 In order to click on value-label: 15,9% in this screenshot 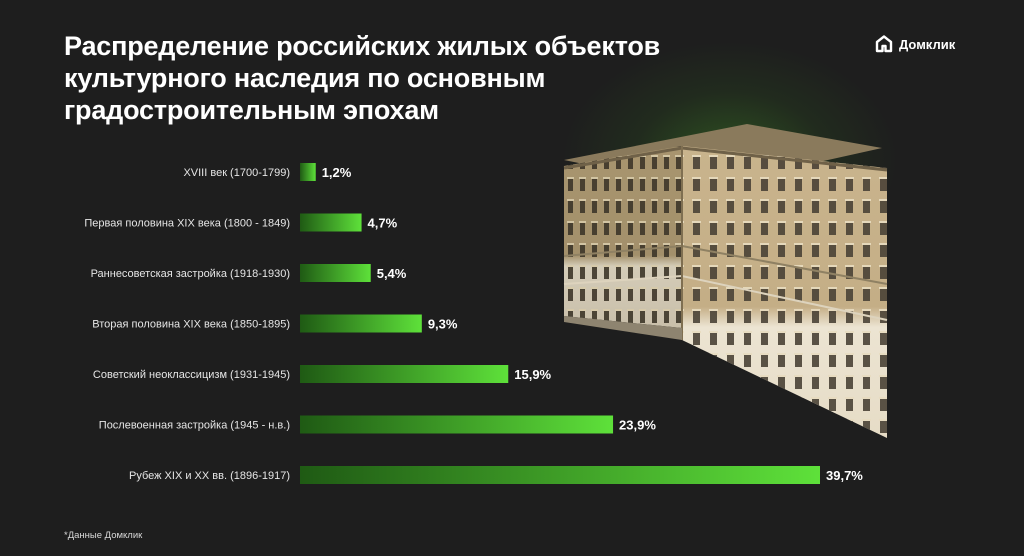, I will do `click(532, 374)`.